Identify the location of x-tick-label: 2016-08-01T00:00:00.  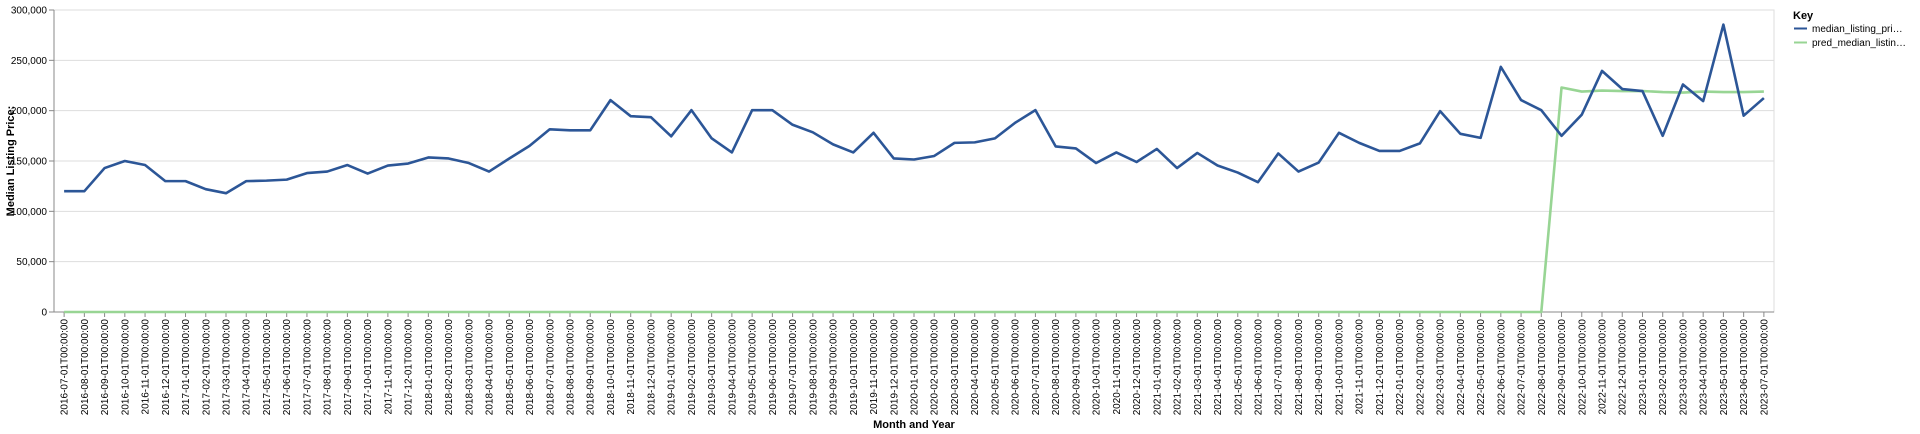
(85, 367).